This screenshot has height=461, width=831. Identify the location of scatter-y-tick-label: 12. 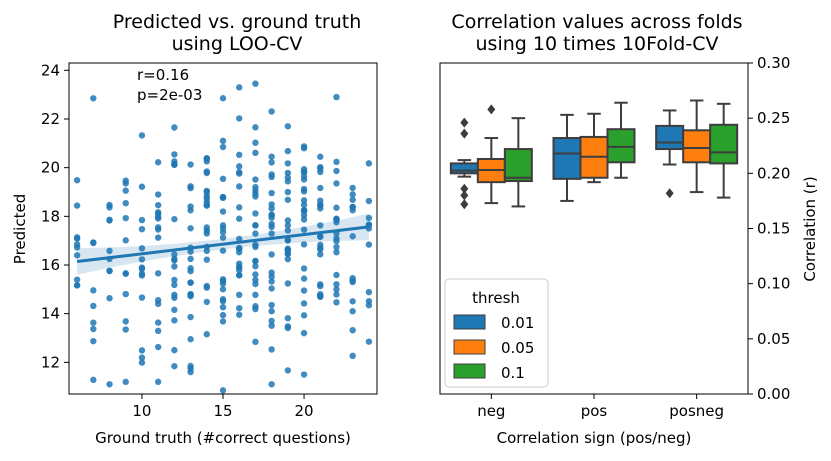
(50, 362).